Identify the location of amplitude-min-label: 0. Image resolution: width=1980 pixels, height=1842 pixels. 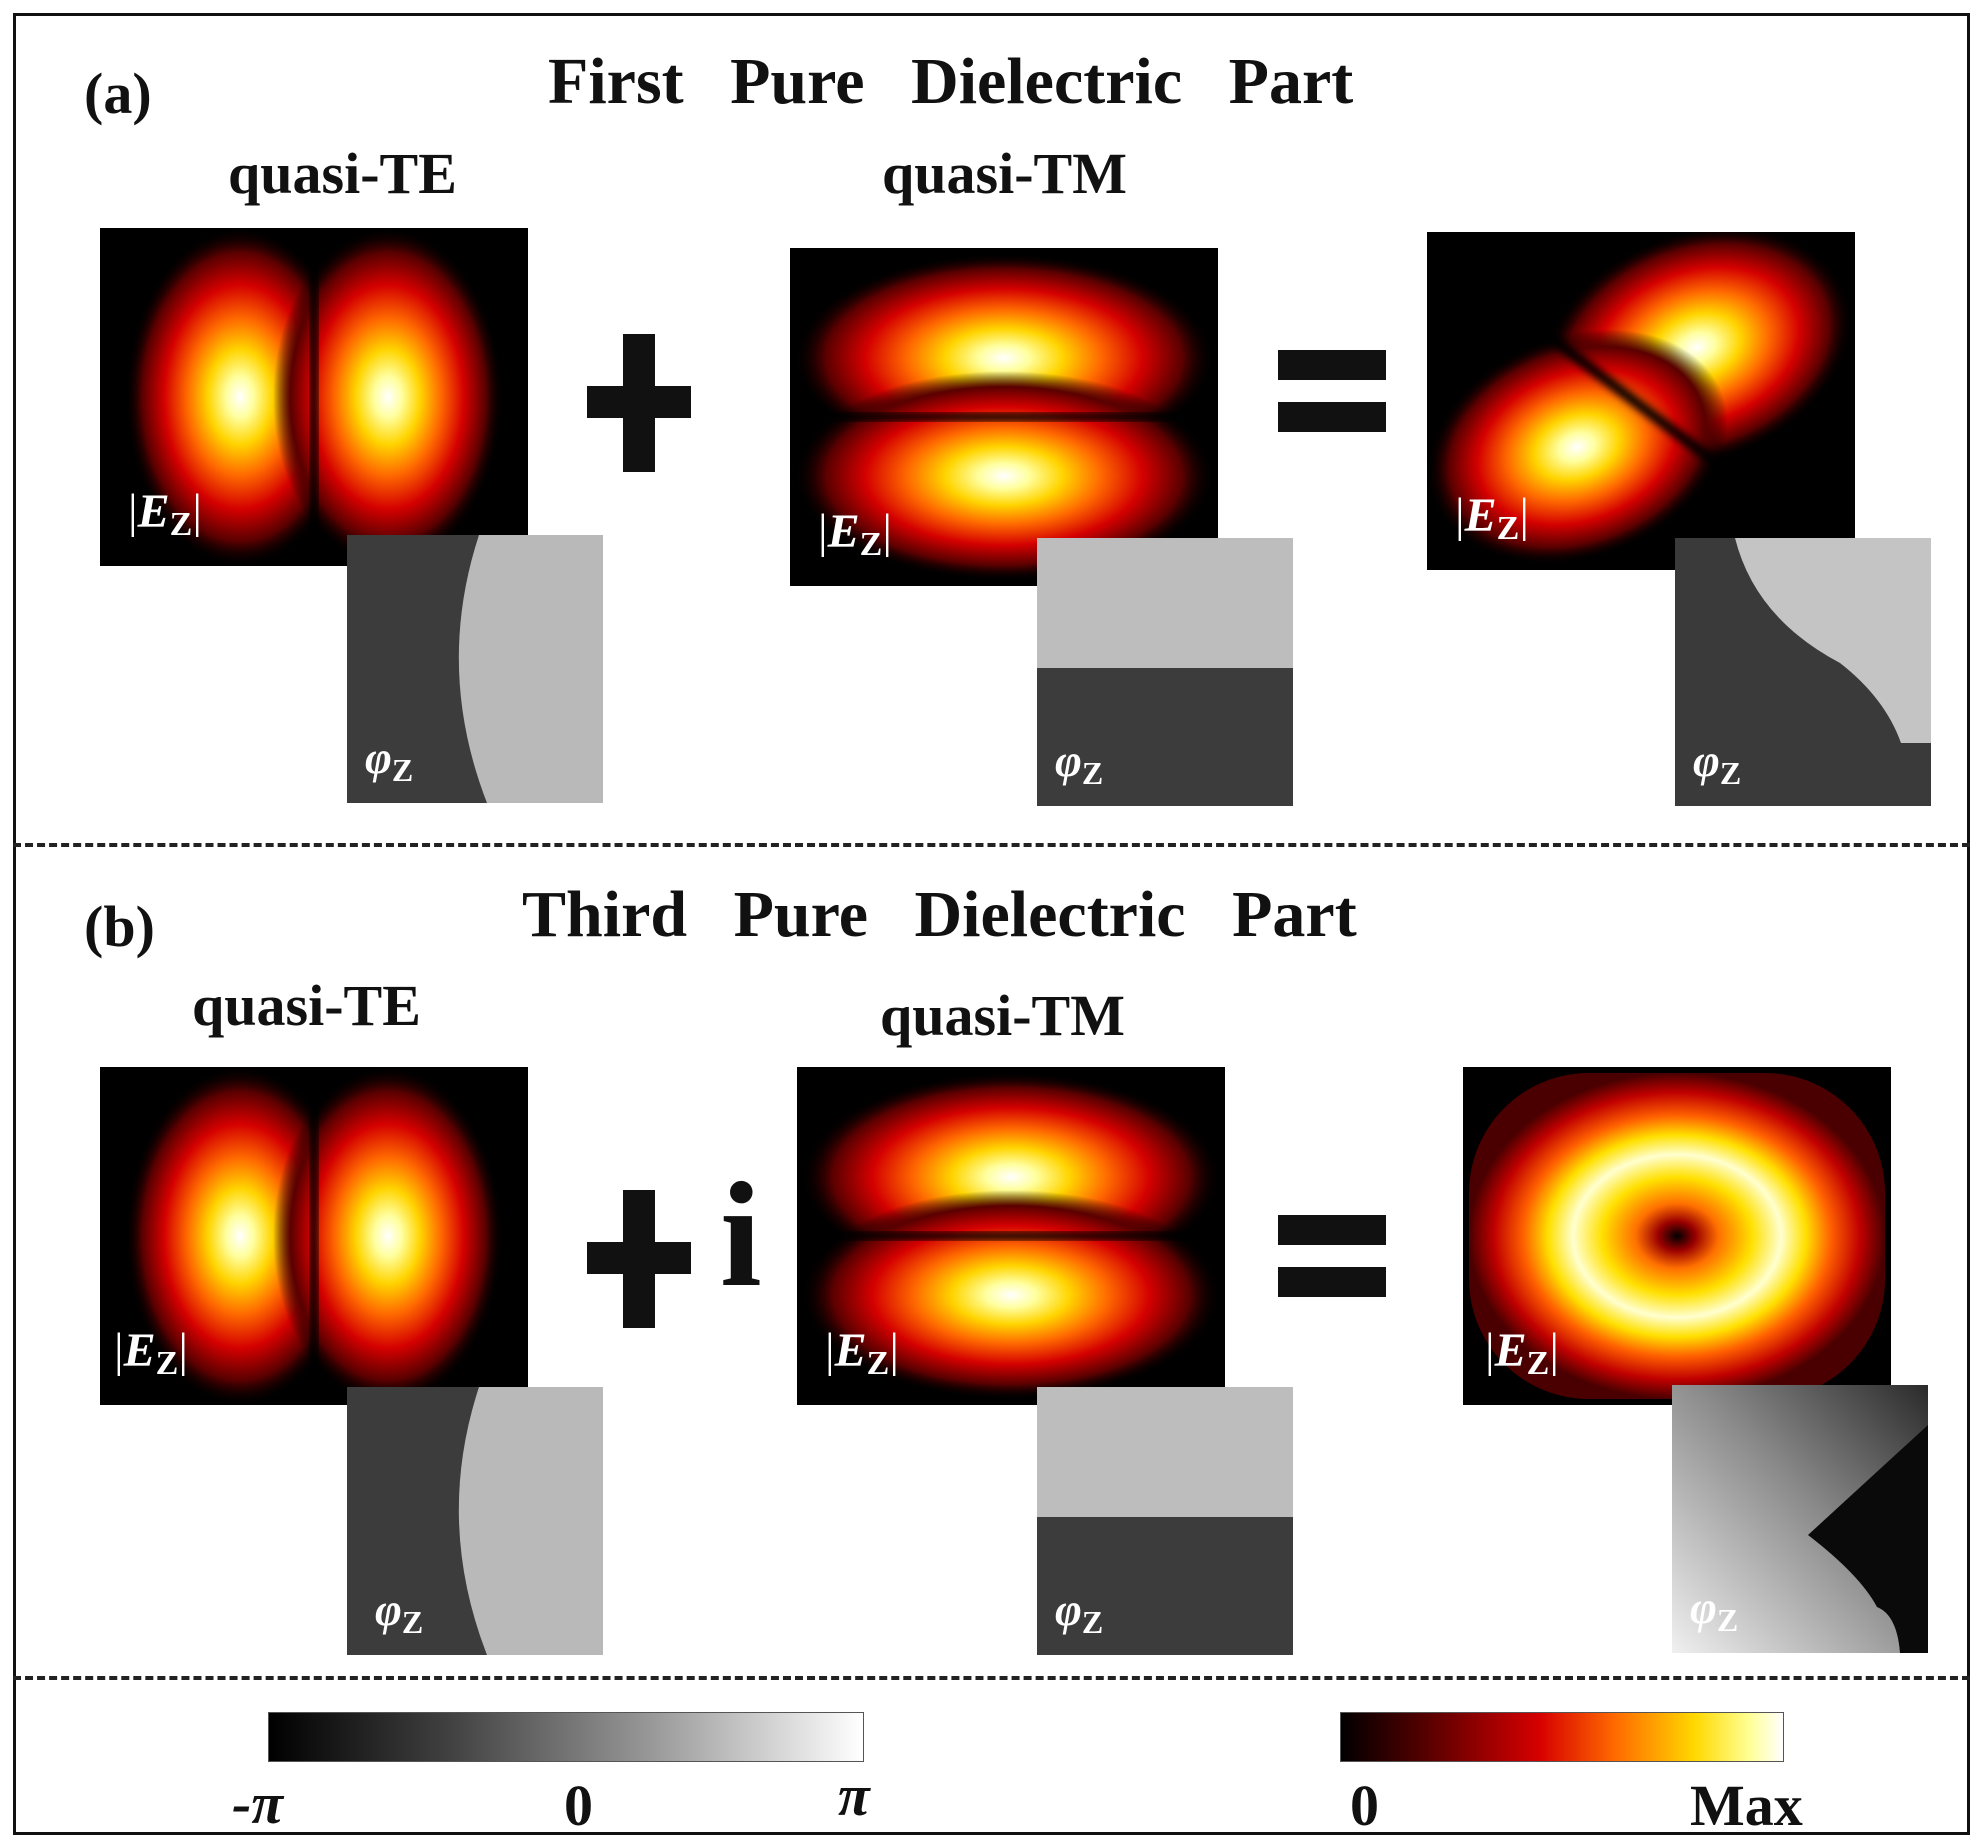
(1364, 1805).